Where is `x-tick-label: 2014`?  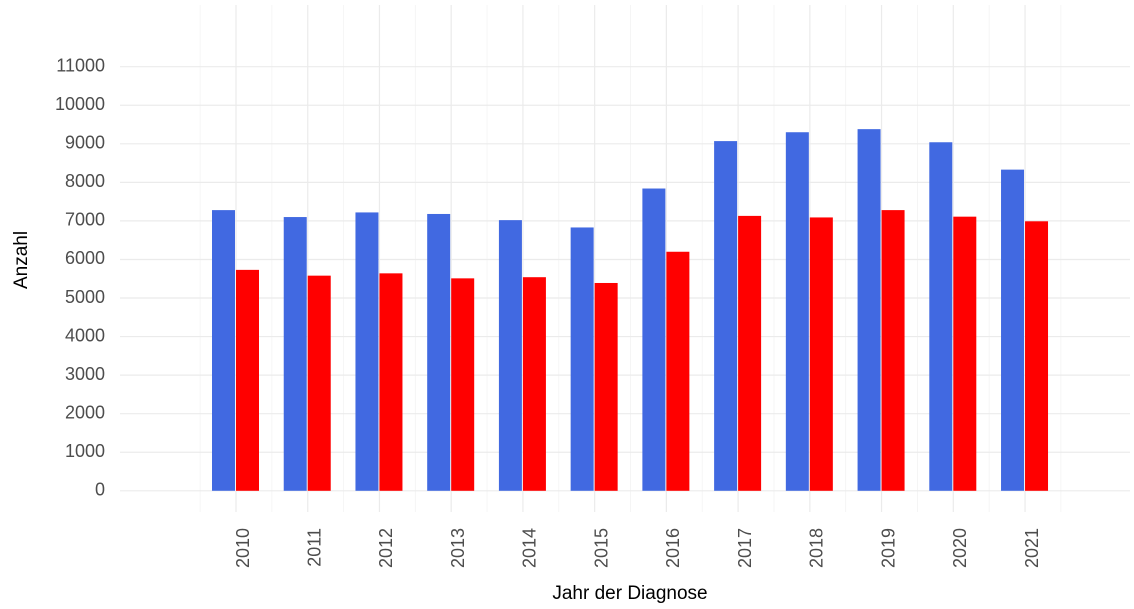
x-tick-label: 2014 is located at coordinates (530, 548).